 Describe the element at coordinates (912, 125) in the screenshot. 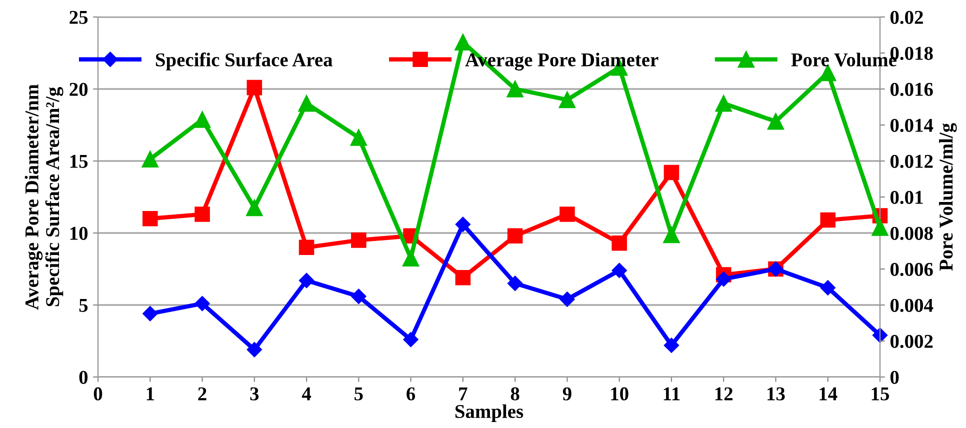

I see `y2-tick-label: 0.014` at that location.